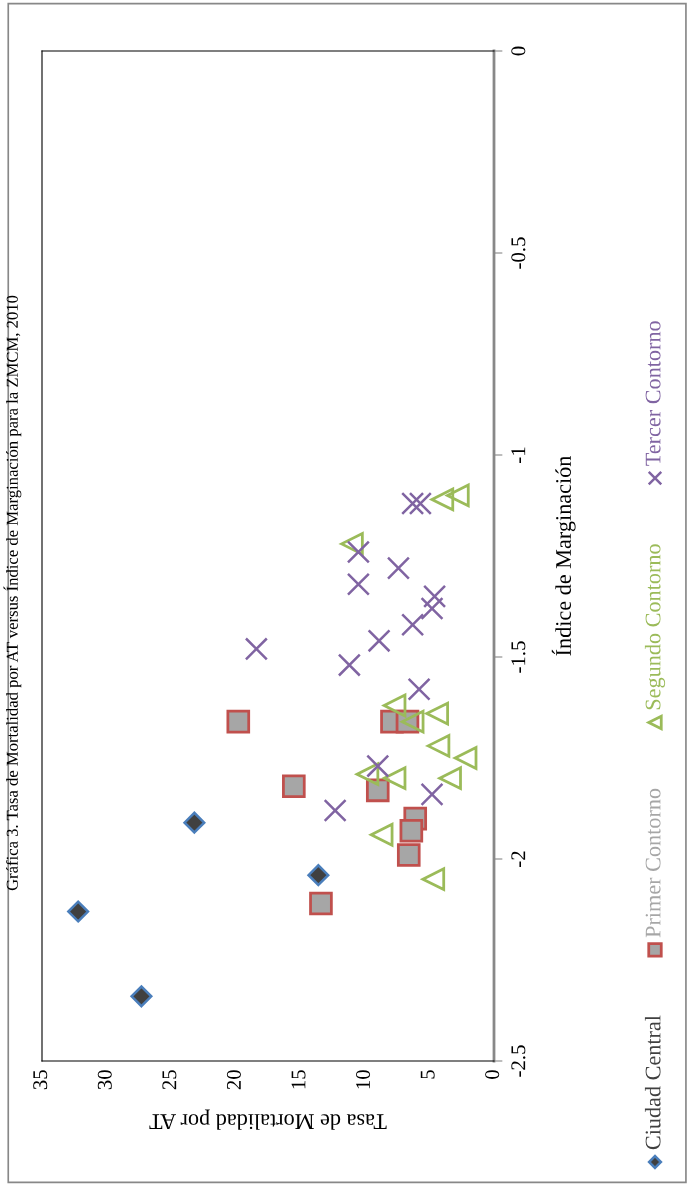 The image size is (688, 1186). Describe the element at coordinates (427, 1074) in the screenshot. I see `x-tick-label: 5` at that location.